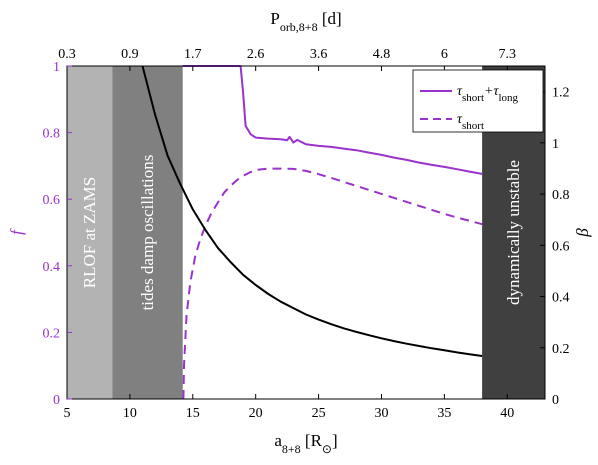 The width and height of the screenshot is (598, 465). I want to click on x-top-tick-label-3: 2.6, so click(256, 54).